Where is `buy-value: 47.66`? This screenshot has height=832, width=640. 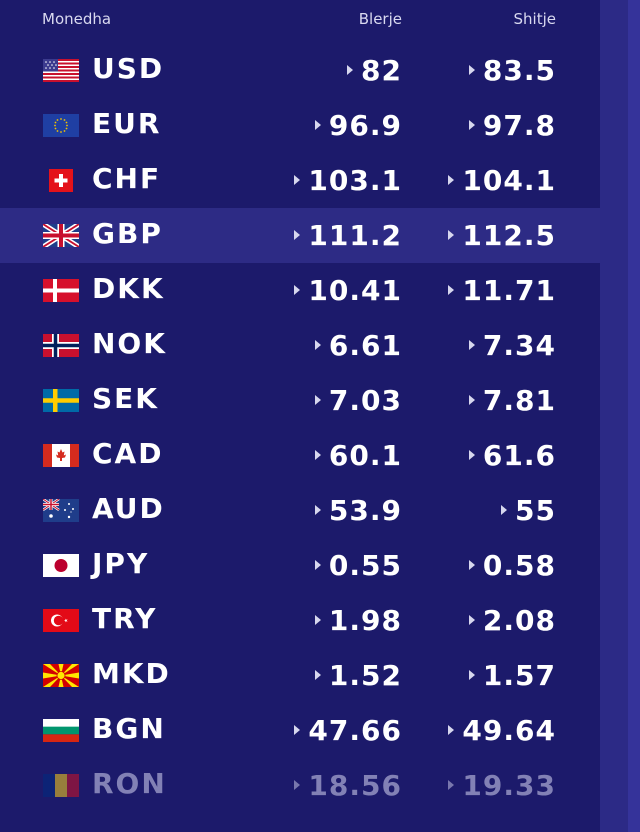 buy-value: 47.66 is located at coordinates (355, 730).